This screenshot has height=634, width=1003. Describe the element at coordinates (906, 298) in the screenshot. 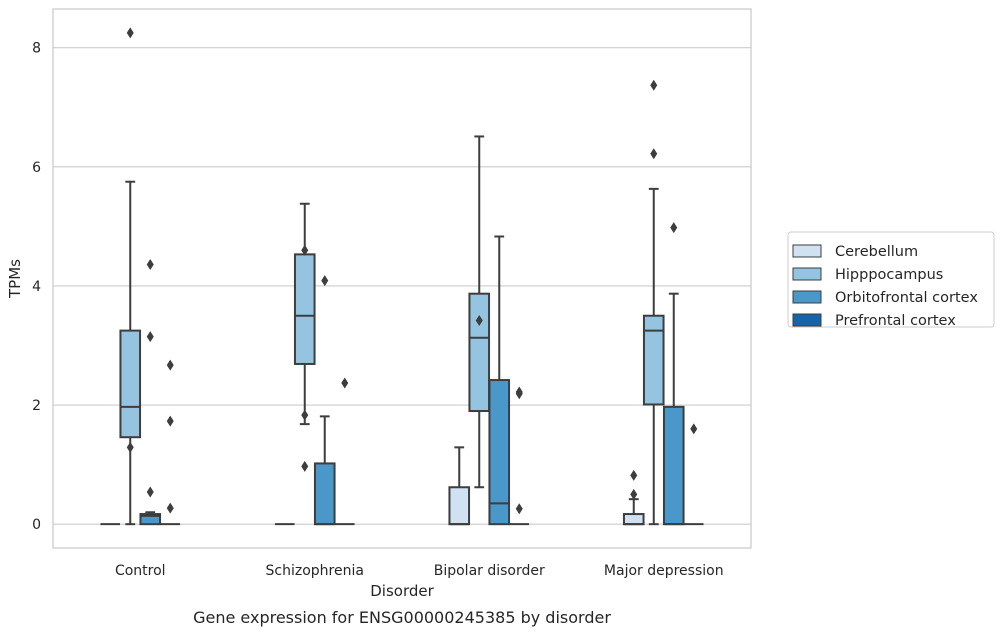

I see `legend-label: Orbitofrontal cortex` at that location.